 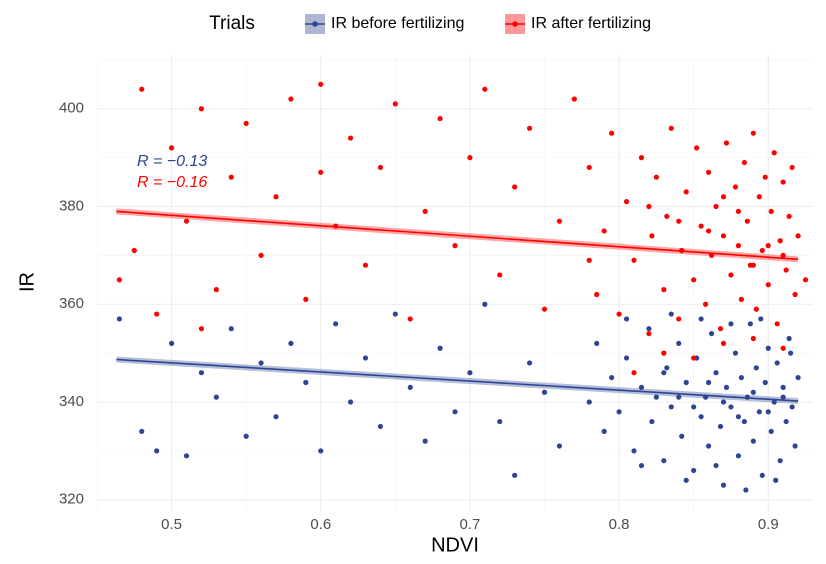 What do you see at coordinates (320, 524) in the screenshot?
I see `x-tick-label: 0.6` at bounding box center [320, 524].